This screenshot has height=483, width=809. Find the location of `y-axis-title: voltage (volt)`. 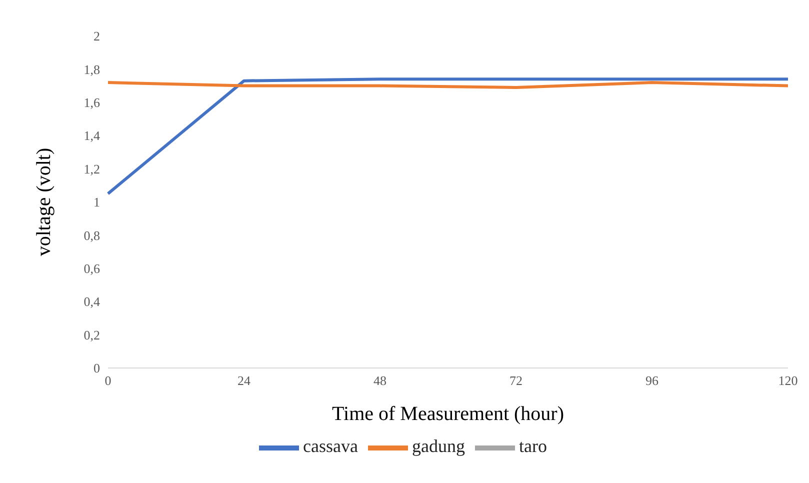

y-axis-title: voltage (volt) is located at coordinates (44, 202).